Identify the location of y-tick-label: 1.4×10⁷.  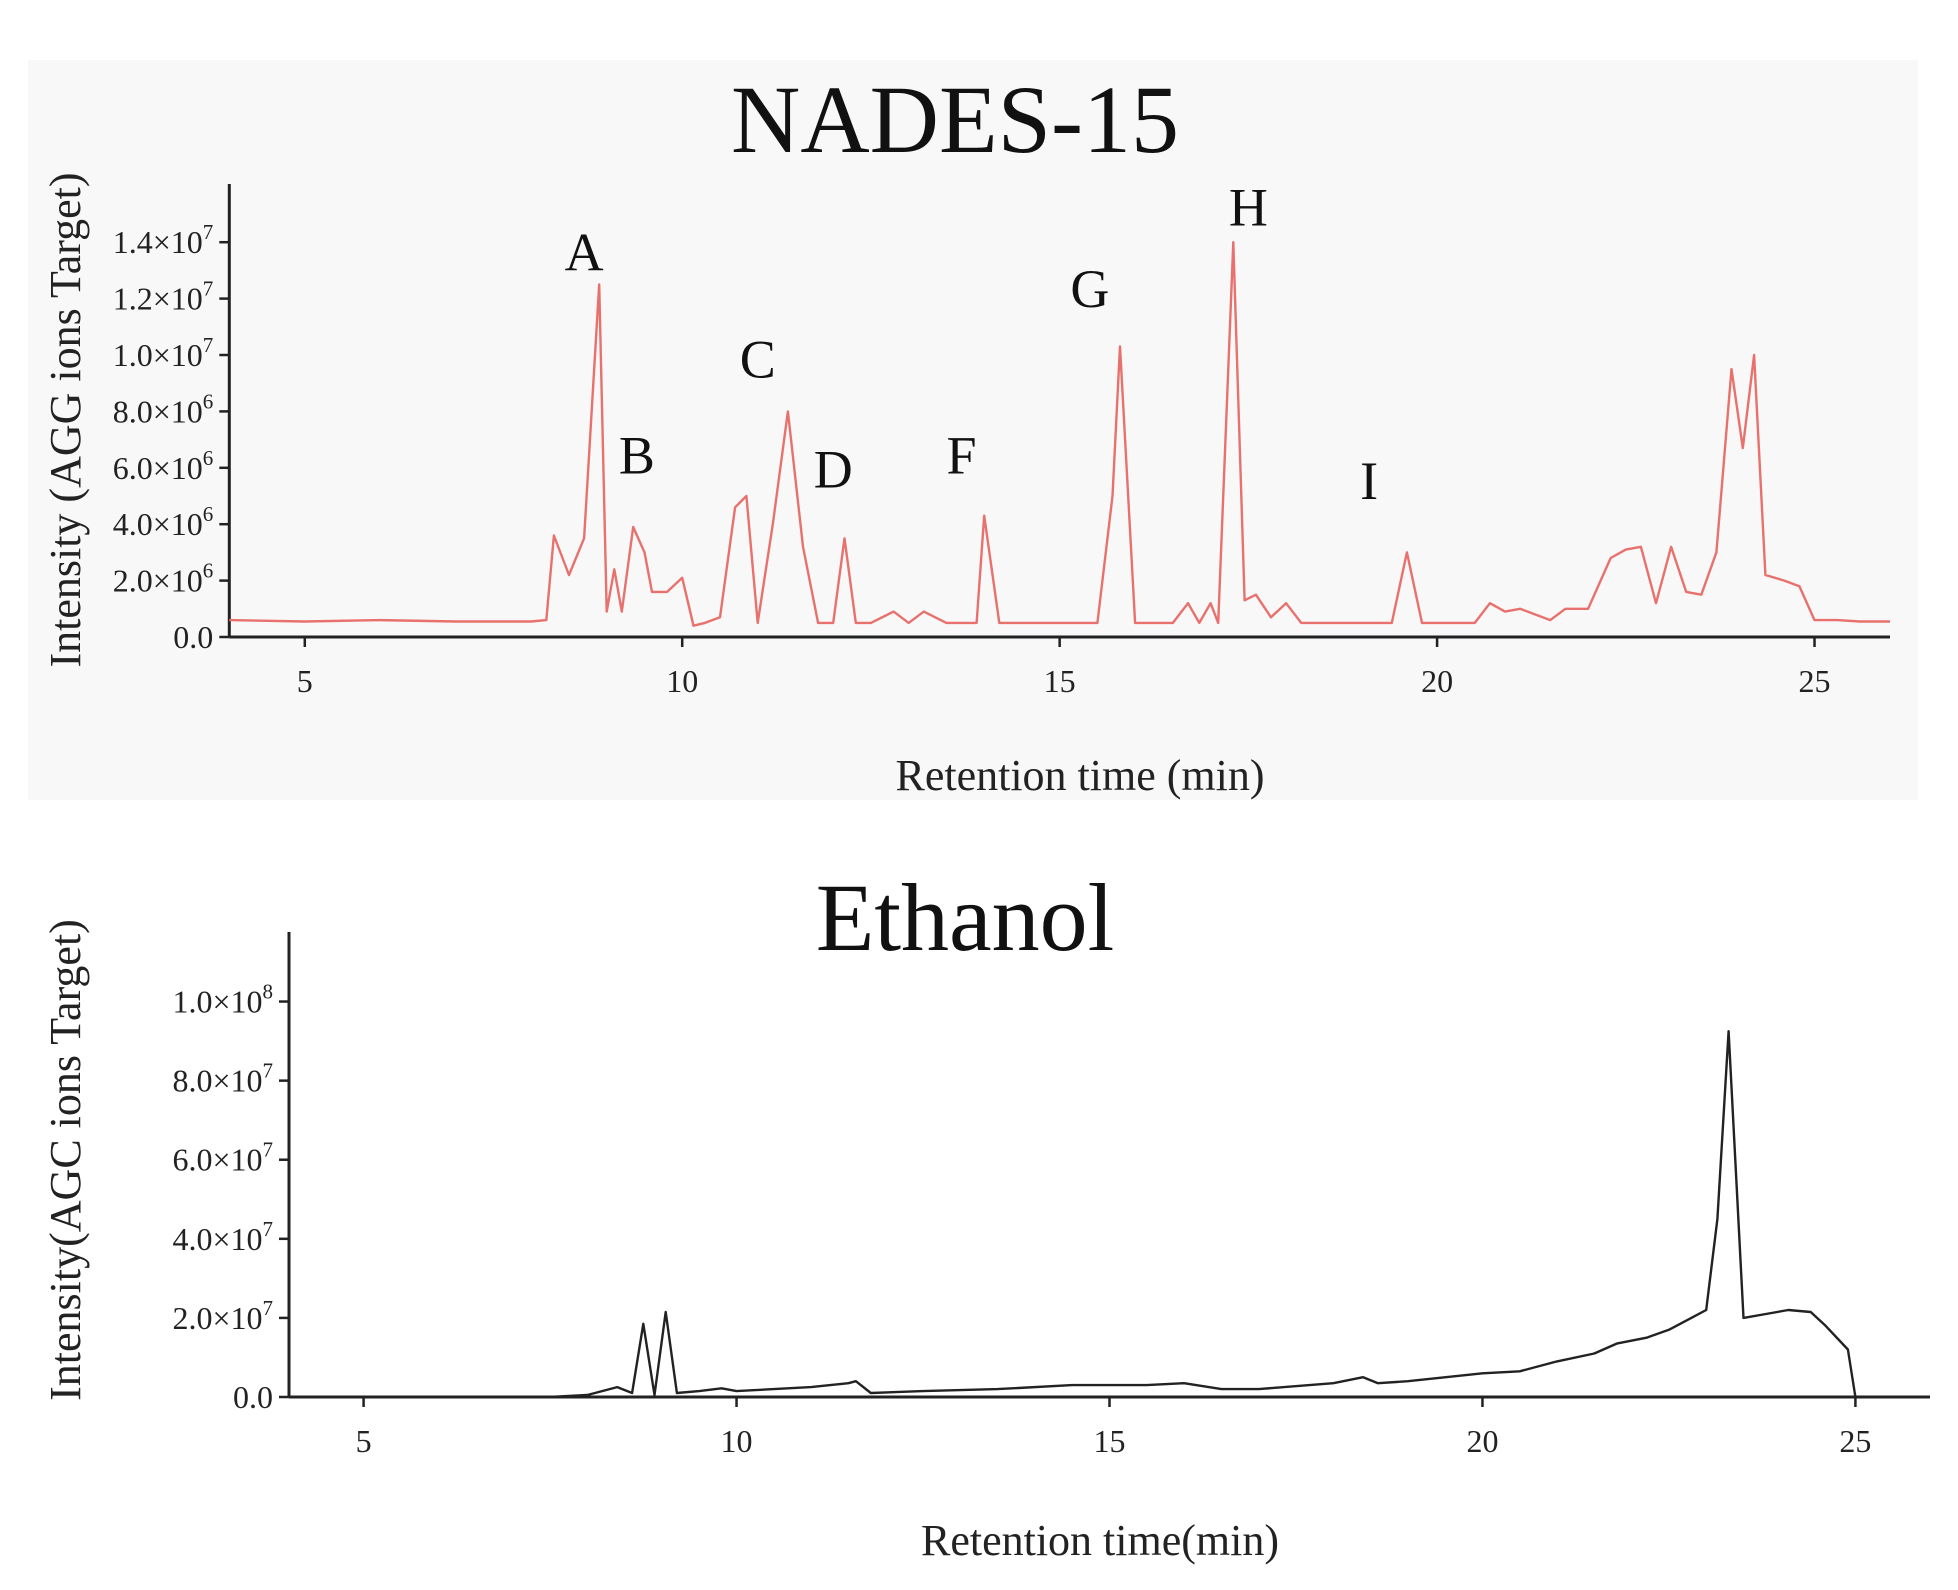
(163, 240).